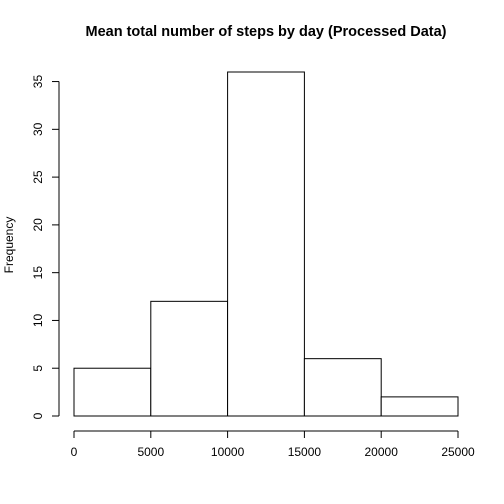 This screenshot has width=504, height=504. I want to click on y-axis-label: Frequency, so click(9, 245).